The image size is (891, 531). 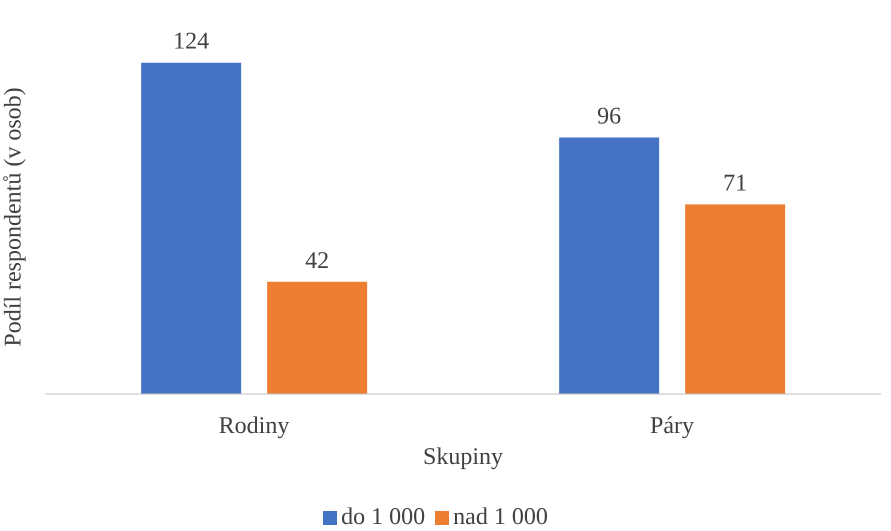 What do you see at coordinates (500, 517) in the screenshot?
I see `legend-label: nad 1 000` at bounding box center [500, 517].